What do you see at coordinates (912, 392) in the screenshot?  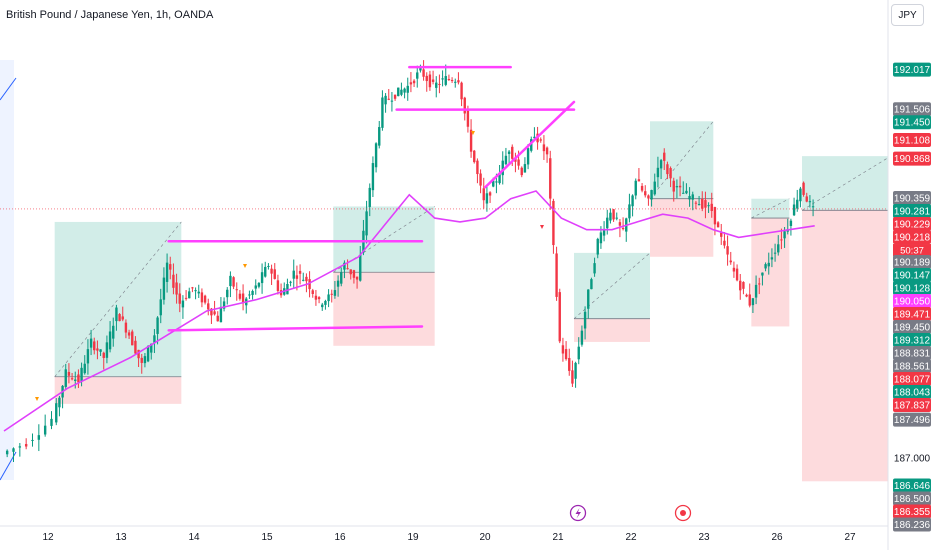 I see `price-label: 188.043` at bounding box center [912, 392].